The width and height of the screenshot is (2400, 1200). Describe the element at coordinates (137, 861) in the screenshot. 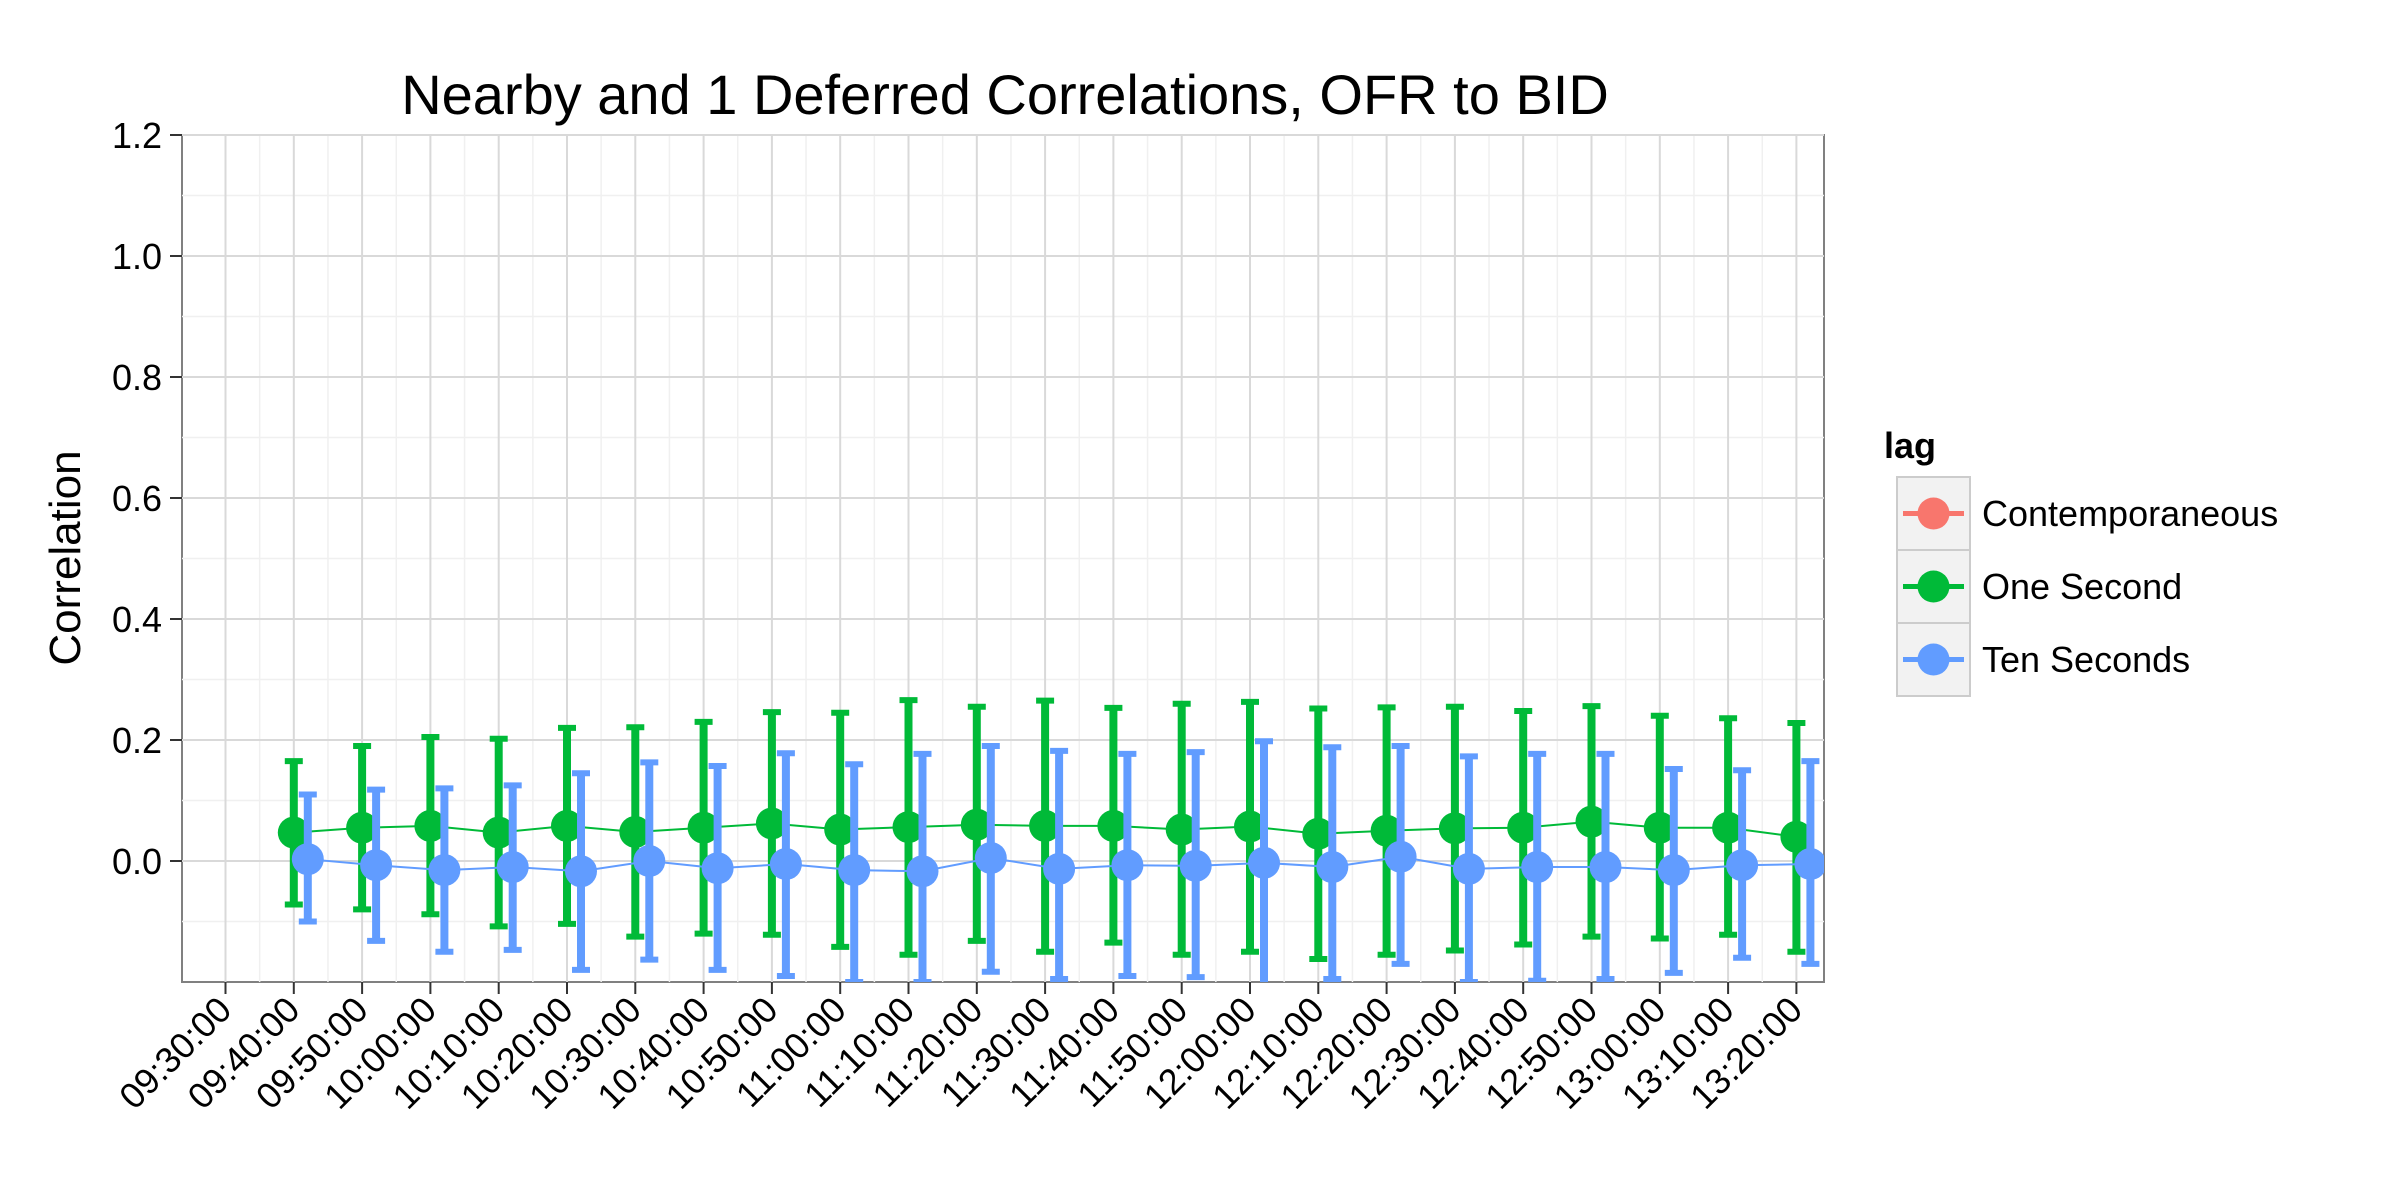

I see `y-tick-label: 0.0` at that location.